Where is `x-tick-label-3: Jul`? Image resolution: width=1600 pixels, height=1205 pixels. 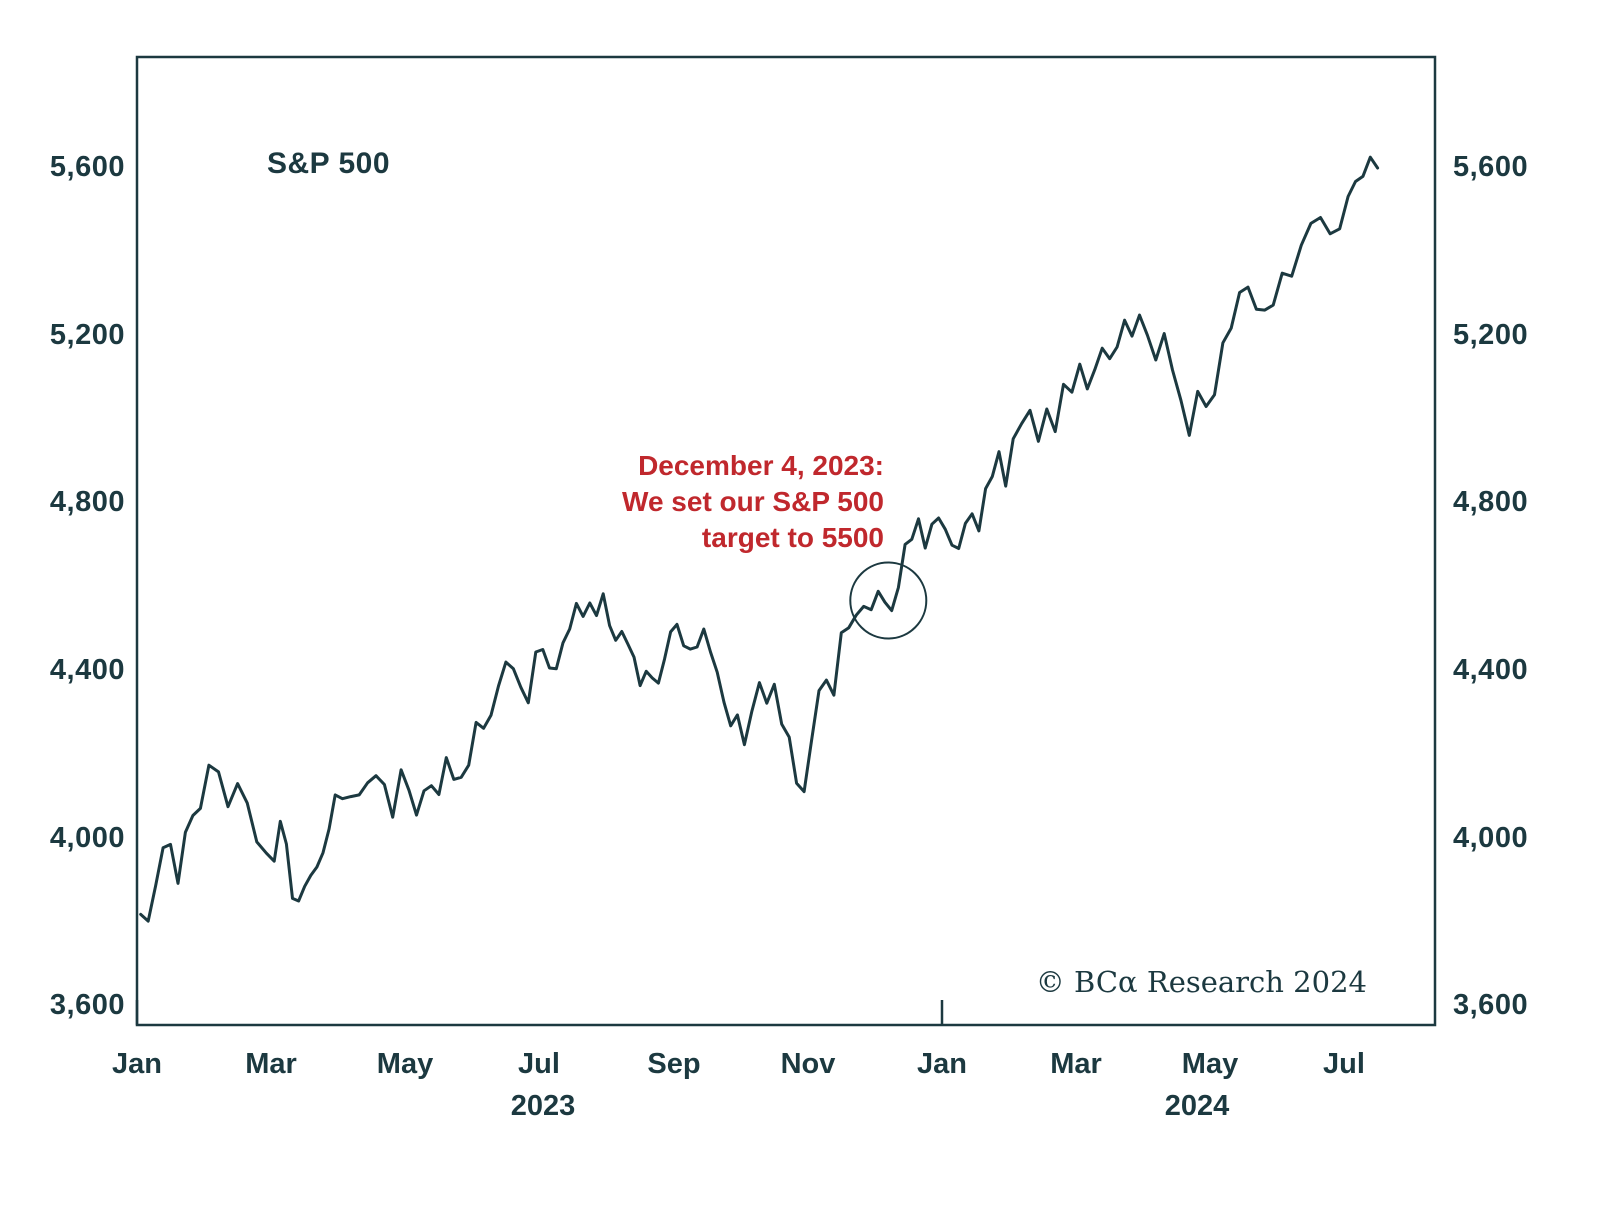
x-tick-label-3: Jul is located at coordinates (539, 1064).